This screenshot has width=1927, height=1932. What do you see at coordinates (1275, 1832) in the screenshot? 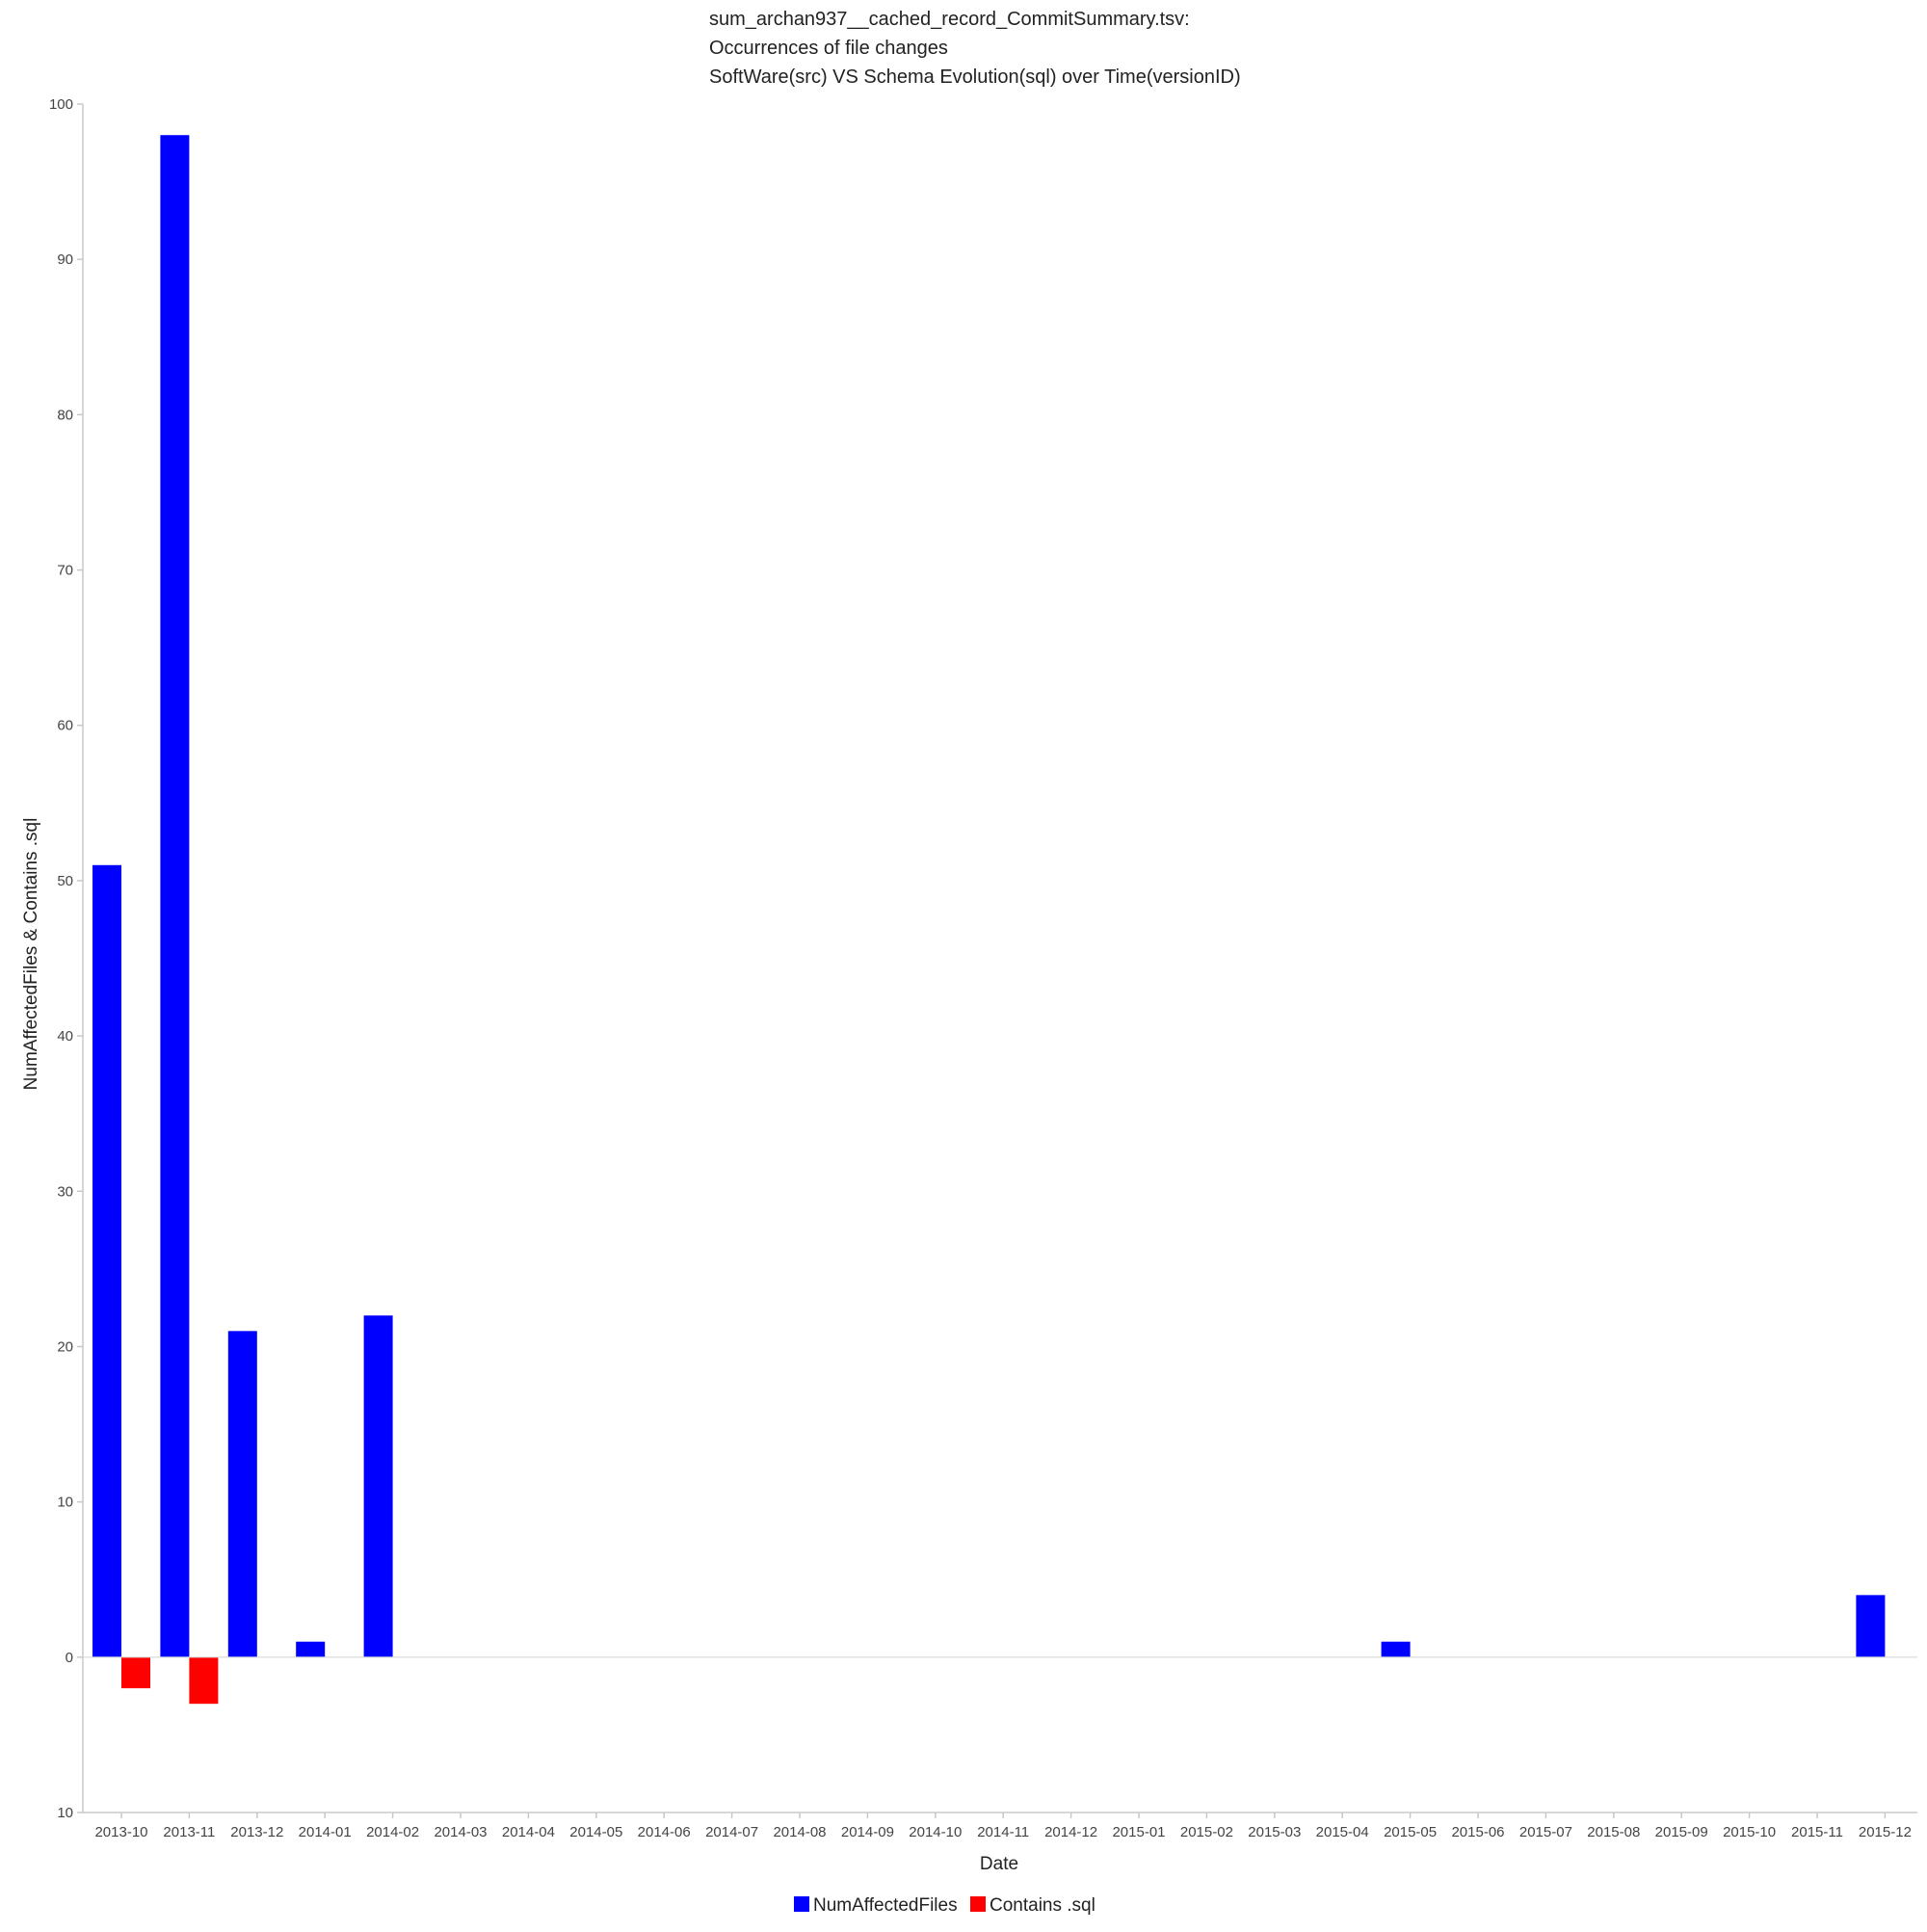
I see `x-tick-label: 2015-03` at bounding box center [1275, 1832].